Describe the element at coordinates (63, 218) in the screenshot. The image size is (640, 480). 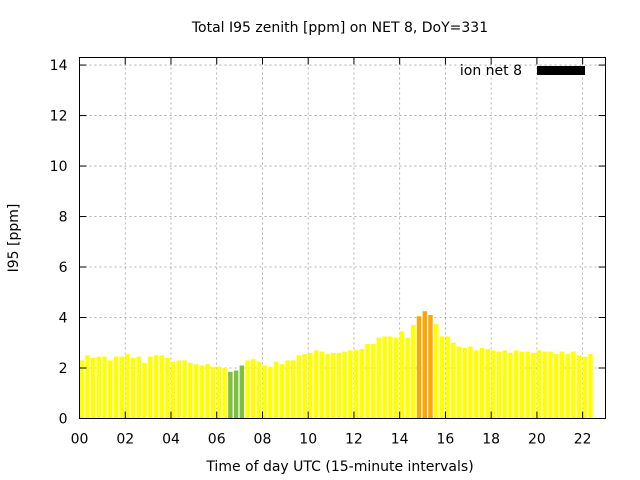
I see `y-tick-label: 8` at that location.